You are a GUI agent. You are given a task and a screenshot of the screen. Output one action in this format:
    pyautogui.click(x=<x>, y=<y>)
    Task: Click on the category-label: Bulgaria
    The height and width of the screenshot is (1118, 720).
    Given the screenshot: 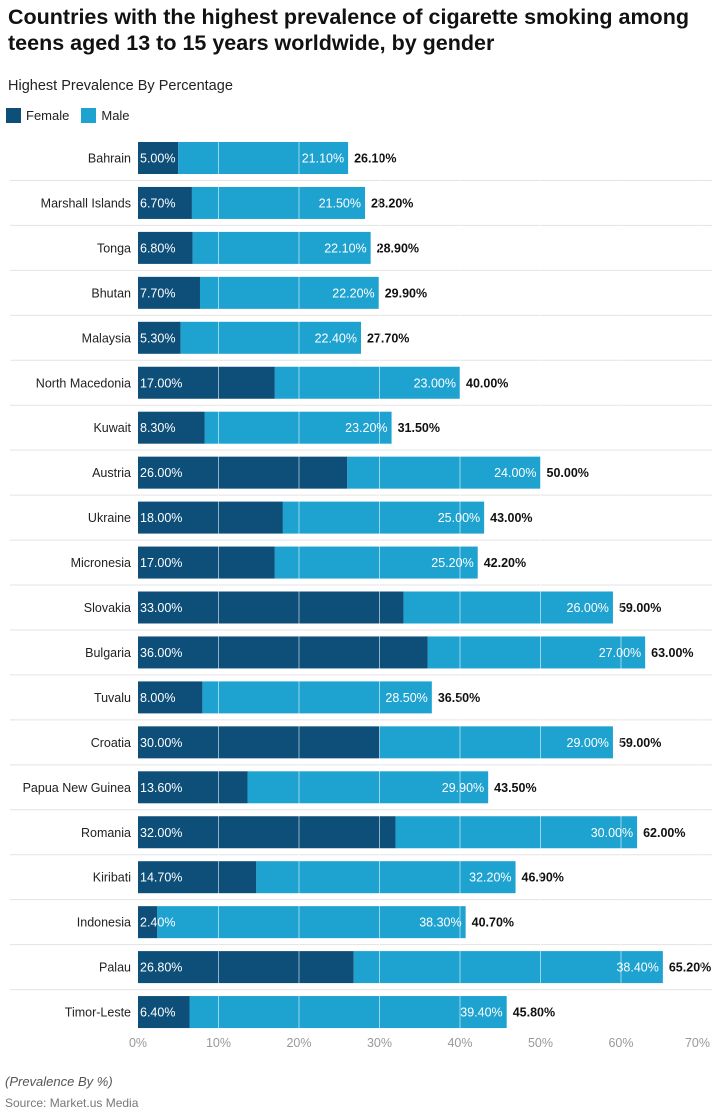 What is the action you would take?
    pyautogui.click(x=108, y=653)
    